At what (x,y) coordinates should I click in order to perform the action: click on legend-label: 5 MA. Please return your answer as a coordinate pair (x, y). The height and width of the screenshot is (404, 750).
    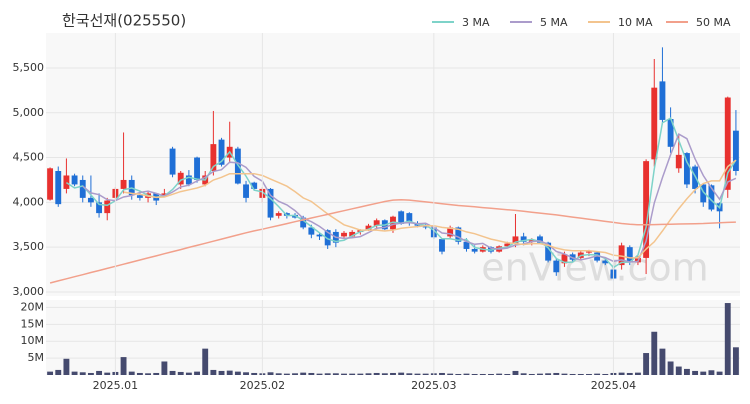
    Looking at the image, I should click on (554, 22).